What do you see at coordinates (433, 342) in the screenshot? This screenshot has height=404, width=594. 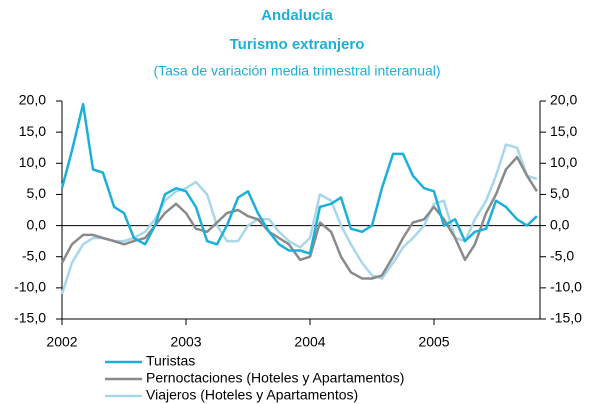 I see `x-tick-label: 2005` at bounding box center [433, 342].